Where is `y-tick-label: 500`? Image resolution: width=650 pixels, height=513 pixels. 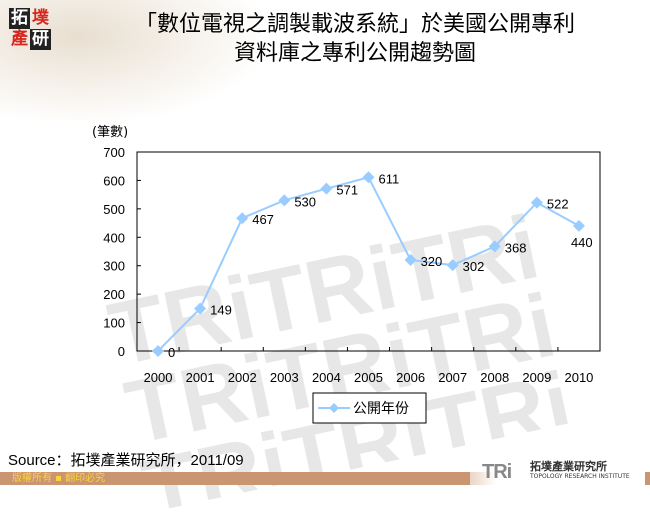 y-tick-label: 500 is located at coordinates (114, 209).